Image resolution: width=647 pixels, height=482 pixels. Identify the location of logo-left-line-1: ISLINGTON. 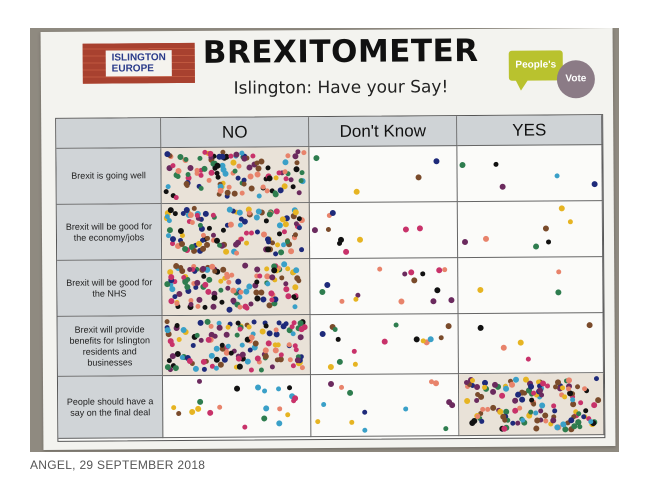
(138, 58).